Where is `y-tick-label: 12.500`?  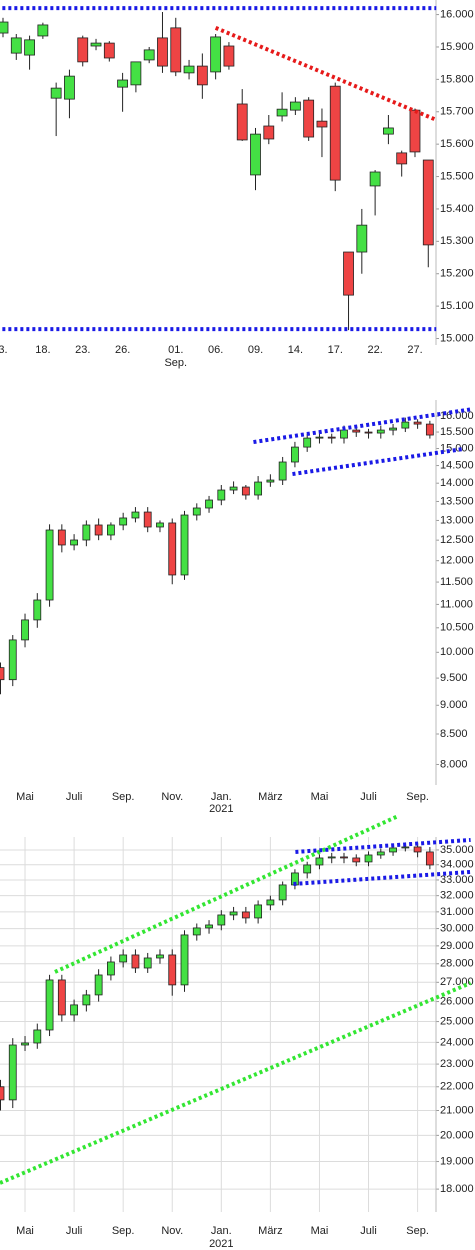
y-tick-label: 12.500 is located at coordinates (457, 540).